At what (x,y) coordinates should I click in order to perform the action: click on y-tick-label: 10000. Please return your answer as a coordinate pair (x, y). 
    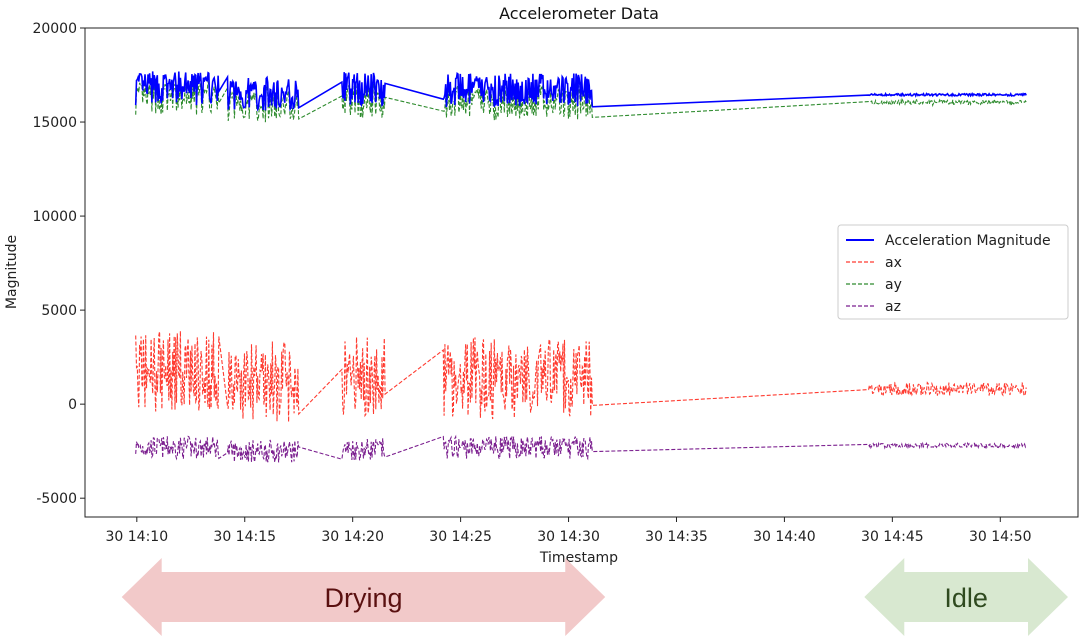
    Looking at the image, I should click on (54, 217).